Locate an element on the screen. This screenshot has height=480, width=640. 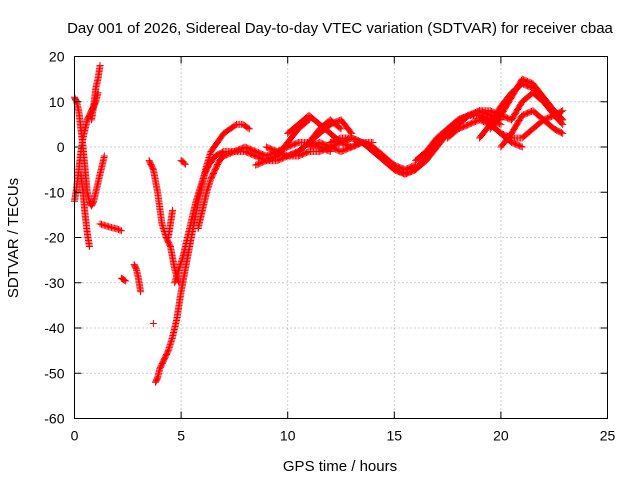
y-tick-label: 10 is located at coordinates (57, 102).